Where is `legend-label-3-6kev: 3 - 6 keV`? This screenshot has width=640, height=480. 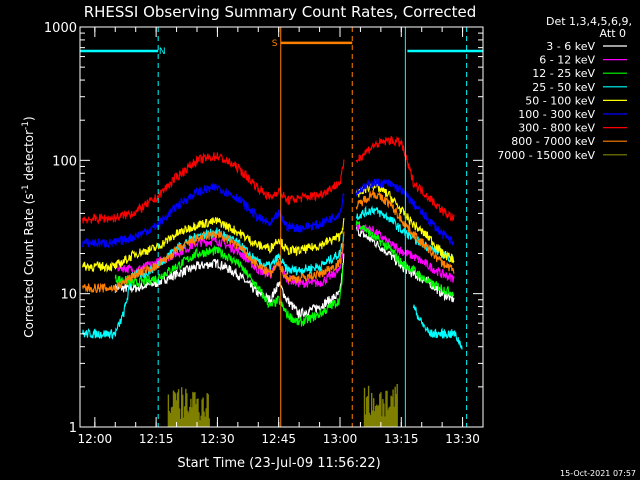 legend-label-3-6kev: 3 - 6 keV is located at coordinates (570, 46).